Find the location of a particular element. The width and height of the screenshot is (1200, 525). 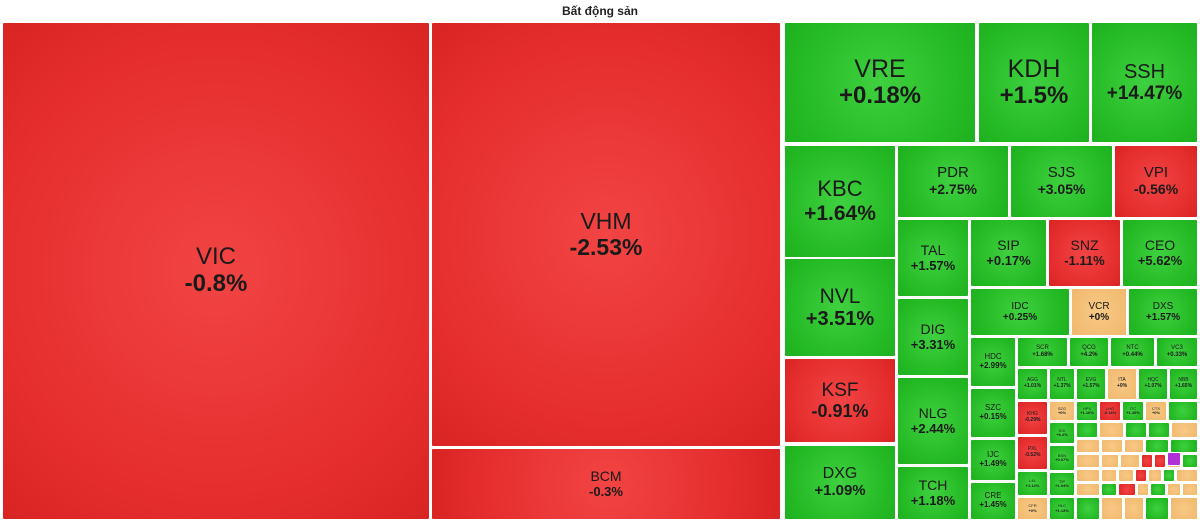

tile-hqc: HQC +1.07% is located at coordinates (1153, 384).